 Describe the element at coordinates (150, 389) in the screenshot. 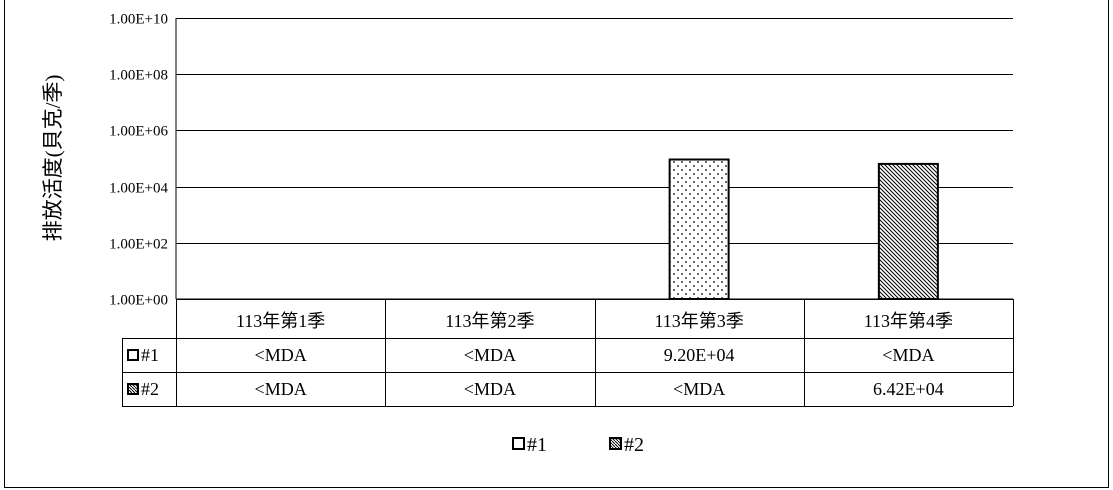

I see `table-series-name: #2` at that location.